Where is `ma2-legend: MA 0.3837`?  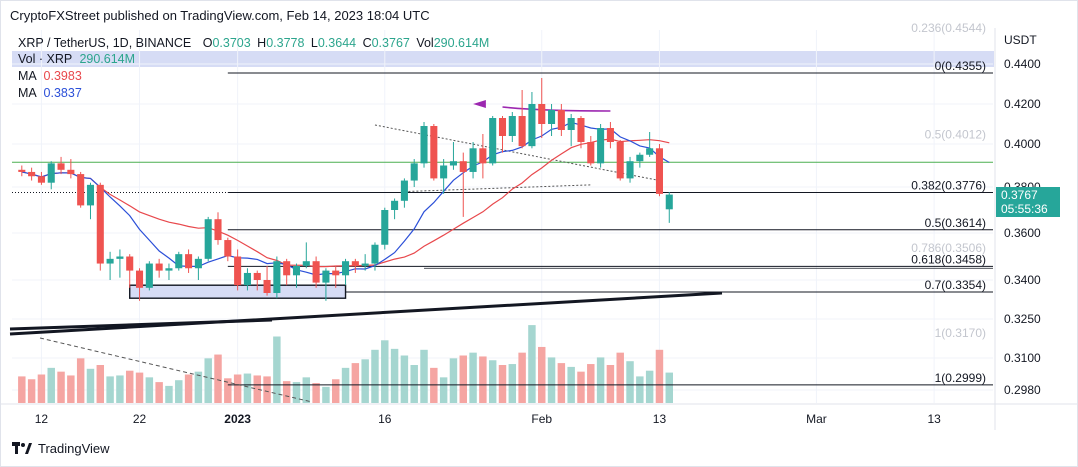
ma2-legend: MA 0.3837 is located at coordinates (50, 93).